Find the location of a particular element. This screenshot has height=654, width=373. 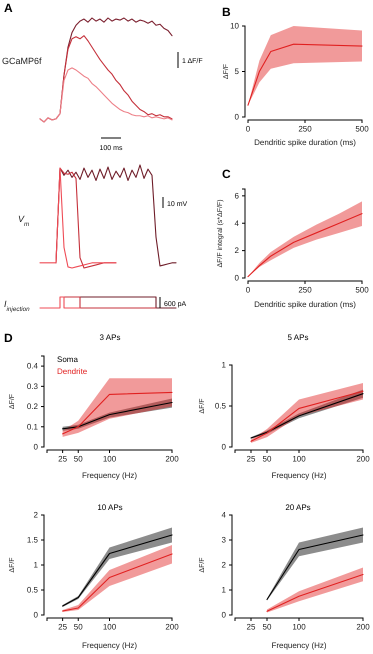

y-axis-title: V$_{m}$ is located at coordinates (24, 221).